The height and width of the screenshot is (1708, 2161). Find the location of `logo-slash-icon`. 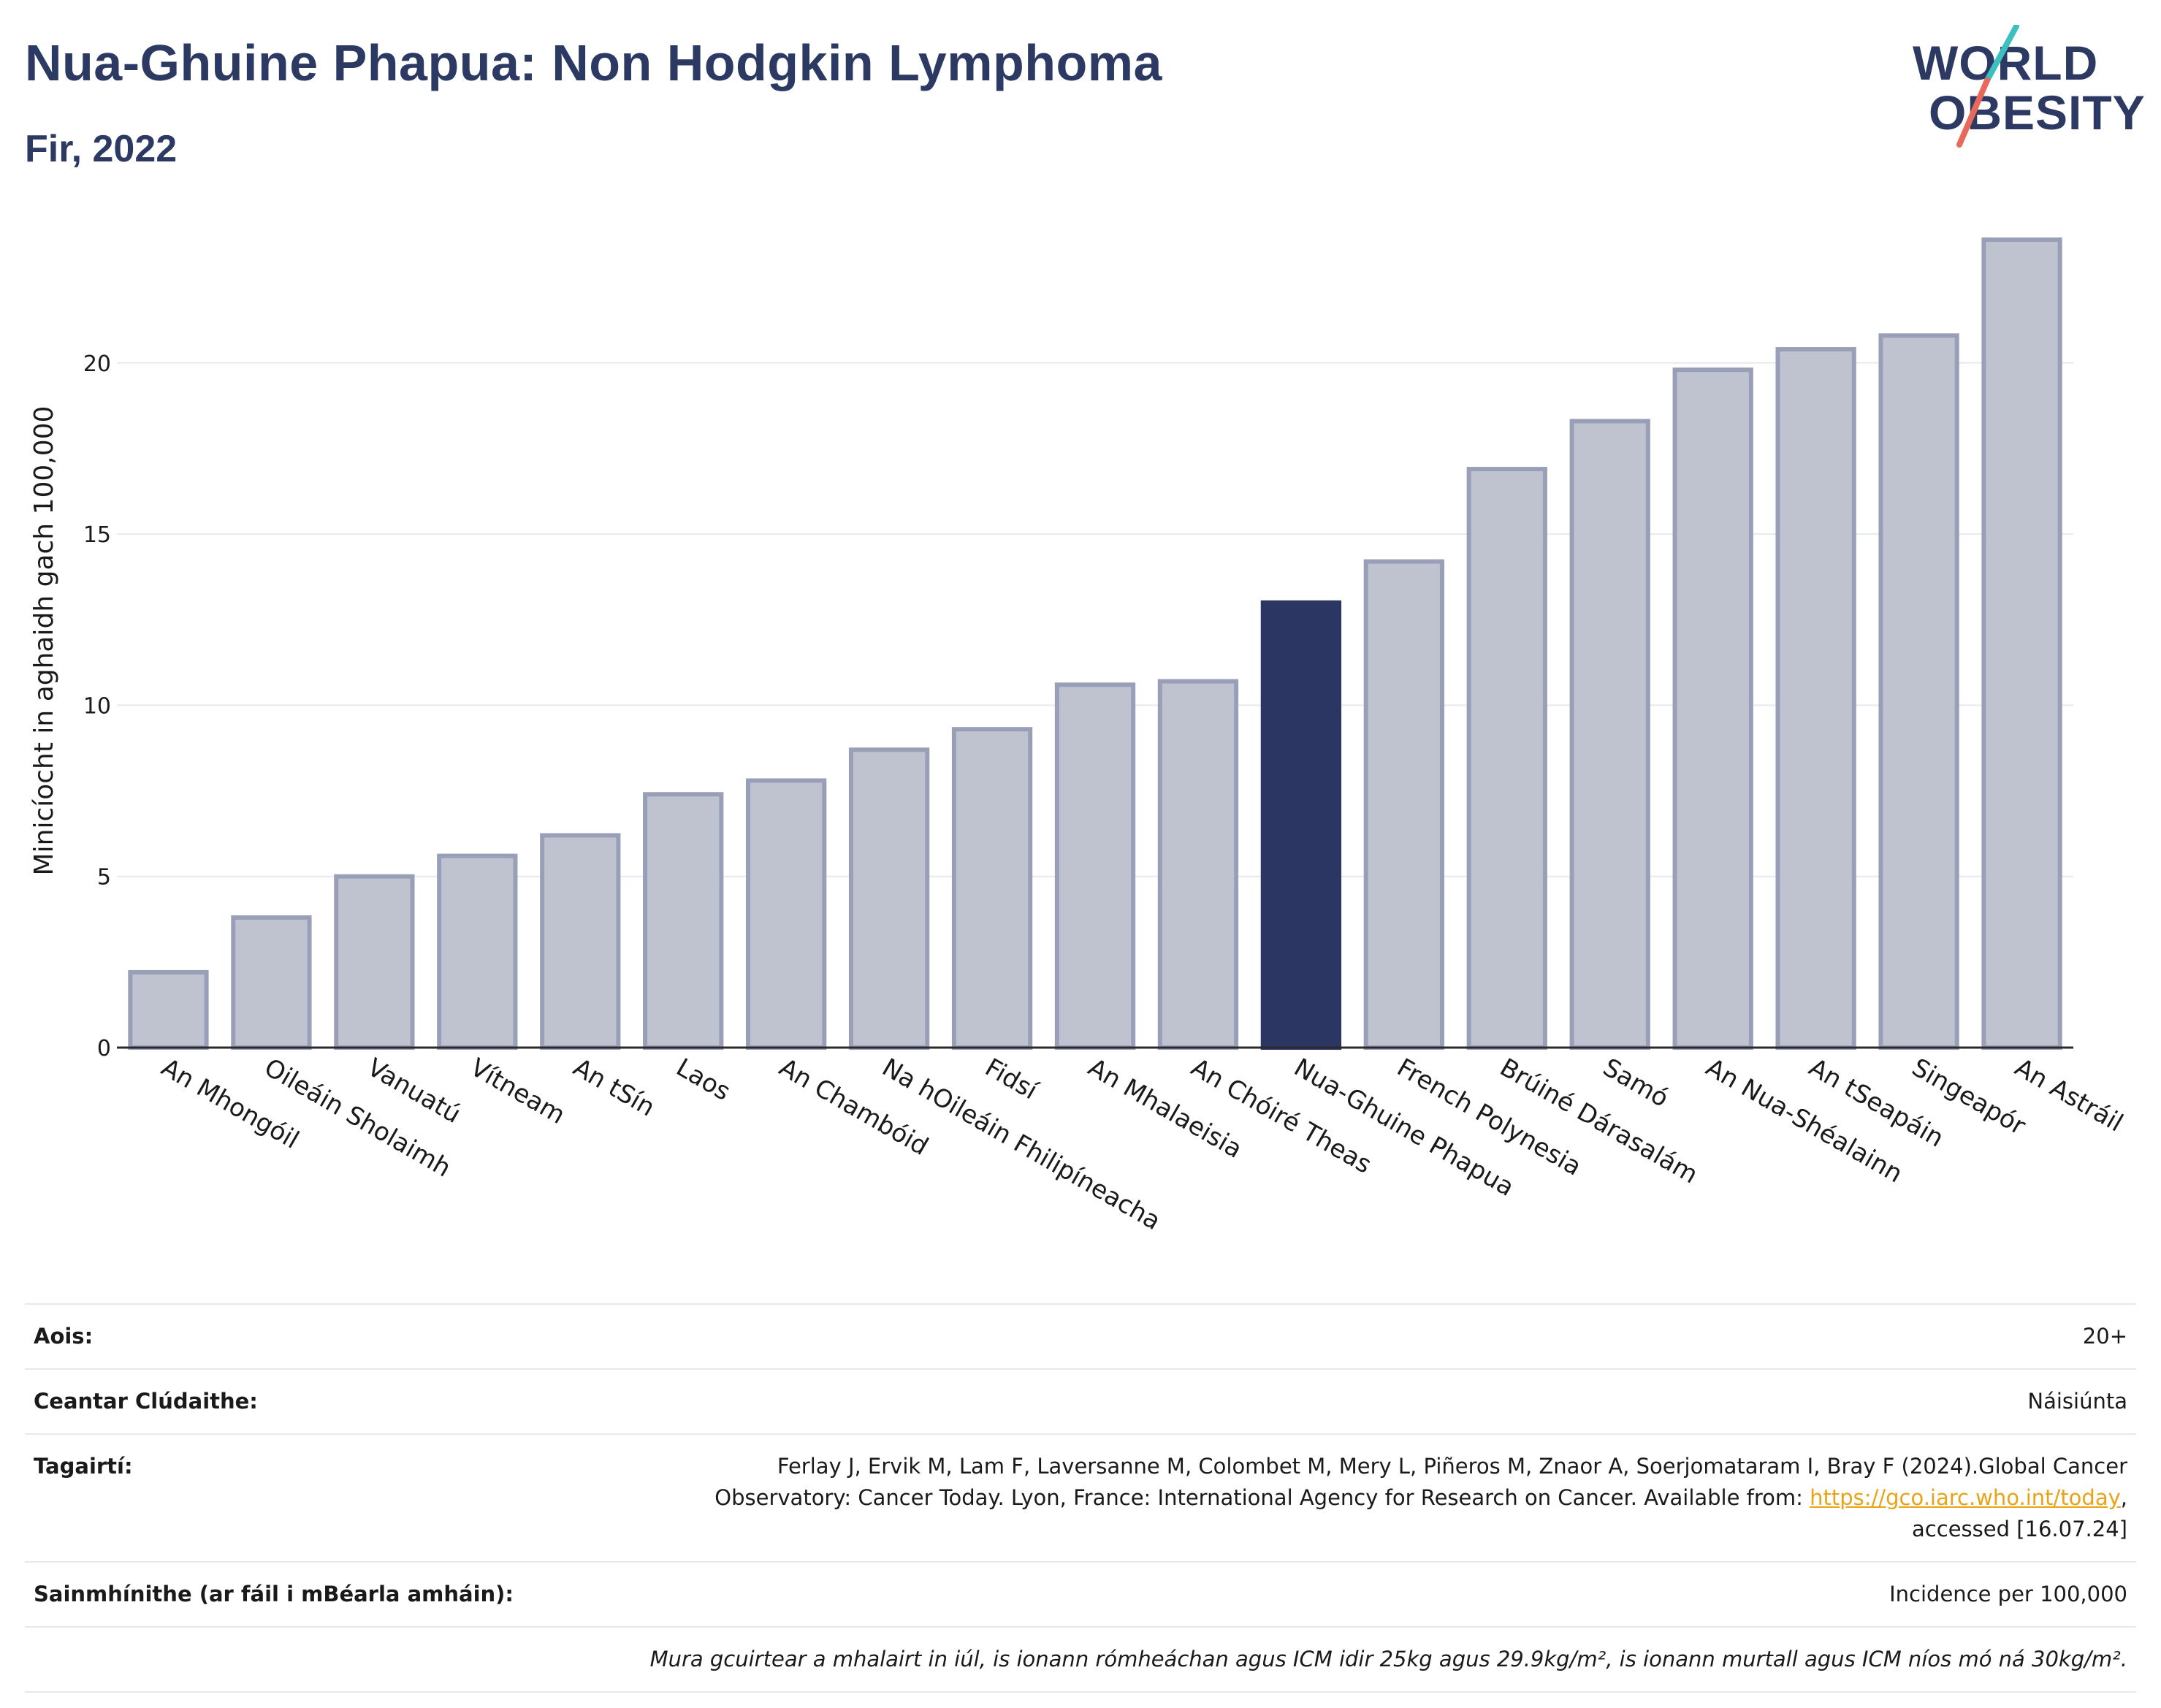

logo-slash-icon is located at coordinates (1987, 86).